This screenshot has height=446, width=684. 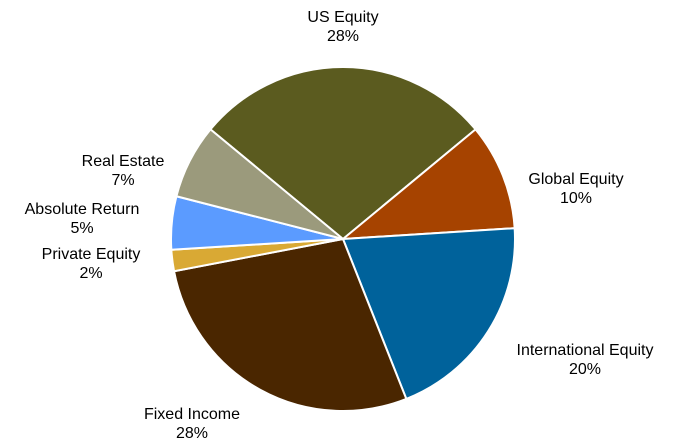 What do you see at coordinates (91, 254) in the screenshot?
I see `slice-label: Private Equity` at bounding box center [91, 254].